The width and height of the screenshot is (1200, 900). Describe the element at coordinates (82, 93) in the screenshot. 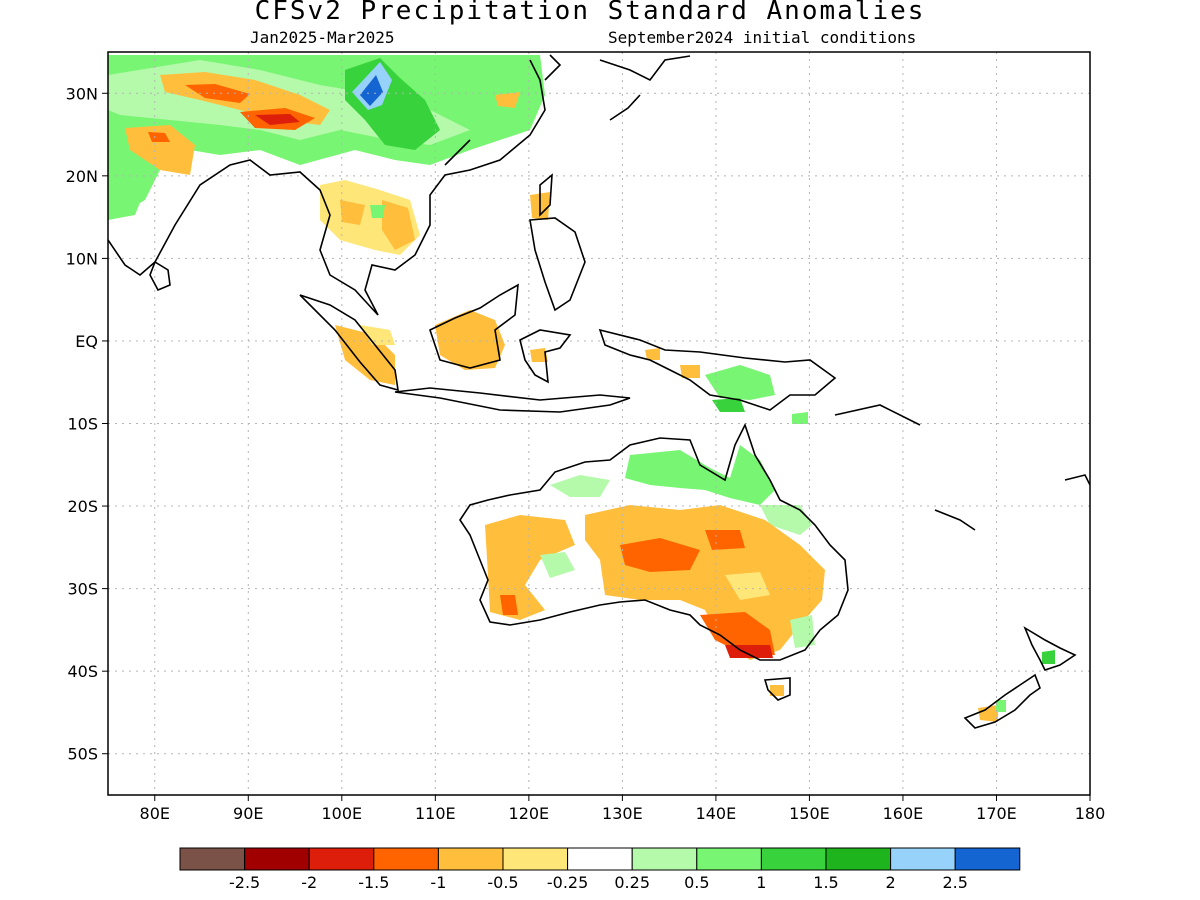

I see `lat-tick-label: 30N` at that location.